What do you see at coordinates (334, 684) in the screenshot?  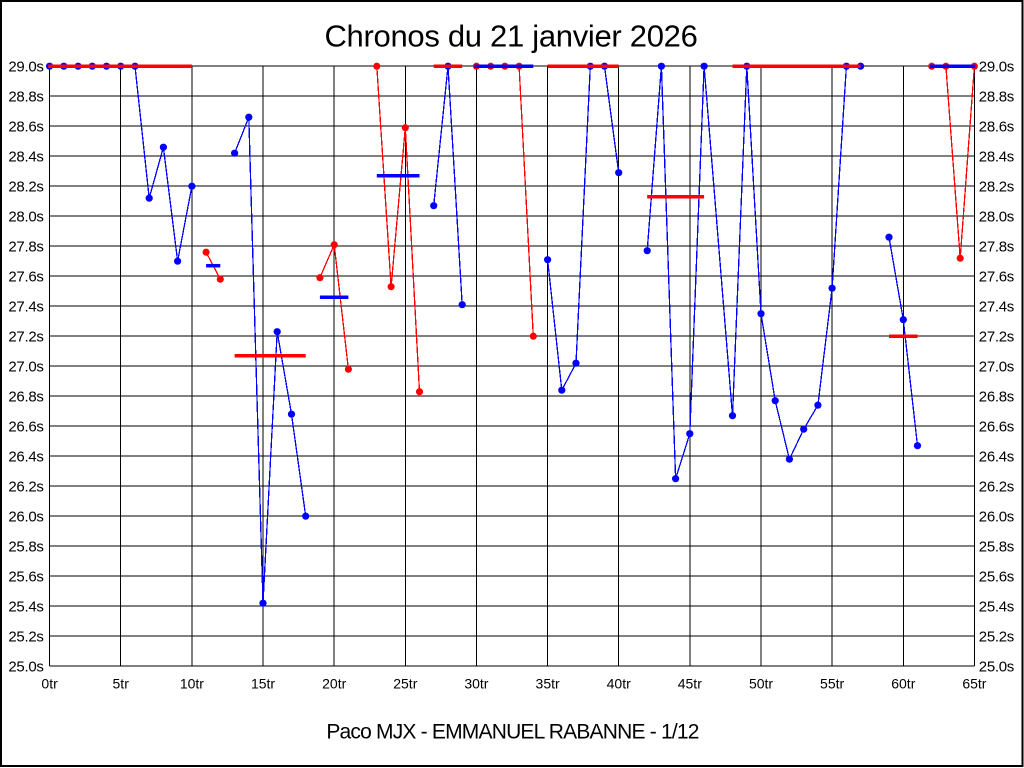 I see `svg-text: 20tr` at bounding box center [334, 684].